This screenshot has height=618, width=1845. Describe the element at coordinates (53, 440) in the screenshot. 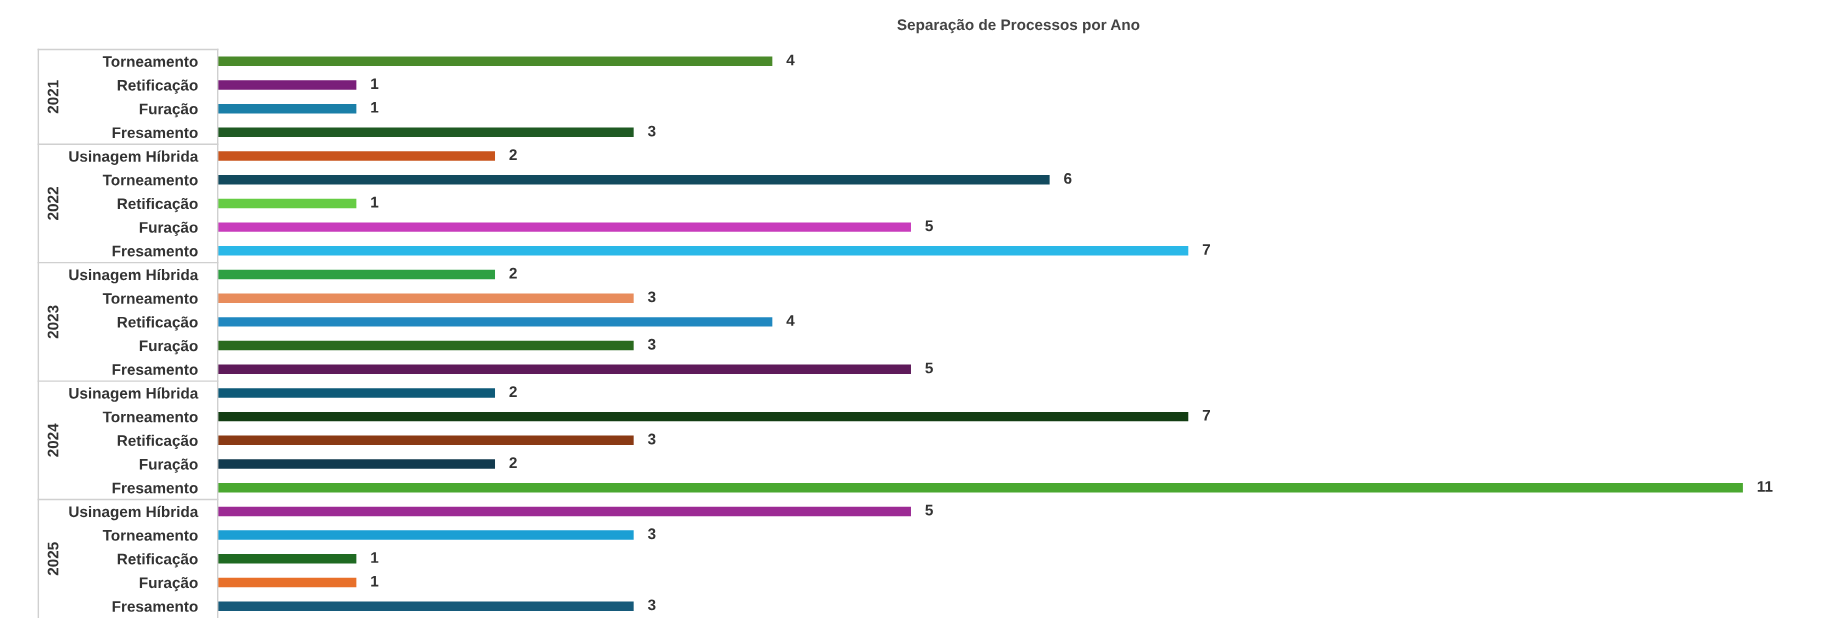

I see `text: 2024` at that location.